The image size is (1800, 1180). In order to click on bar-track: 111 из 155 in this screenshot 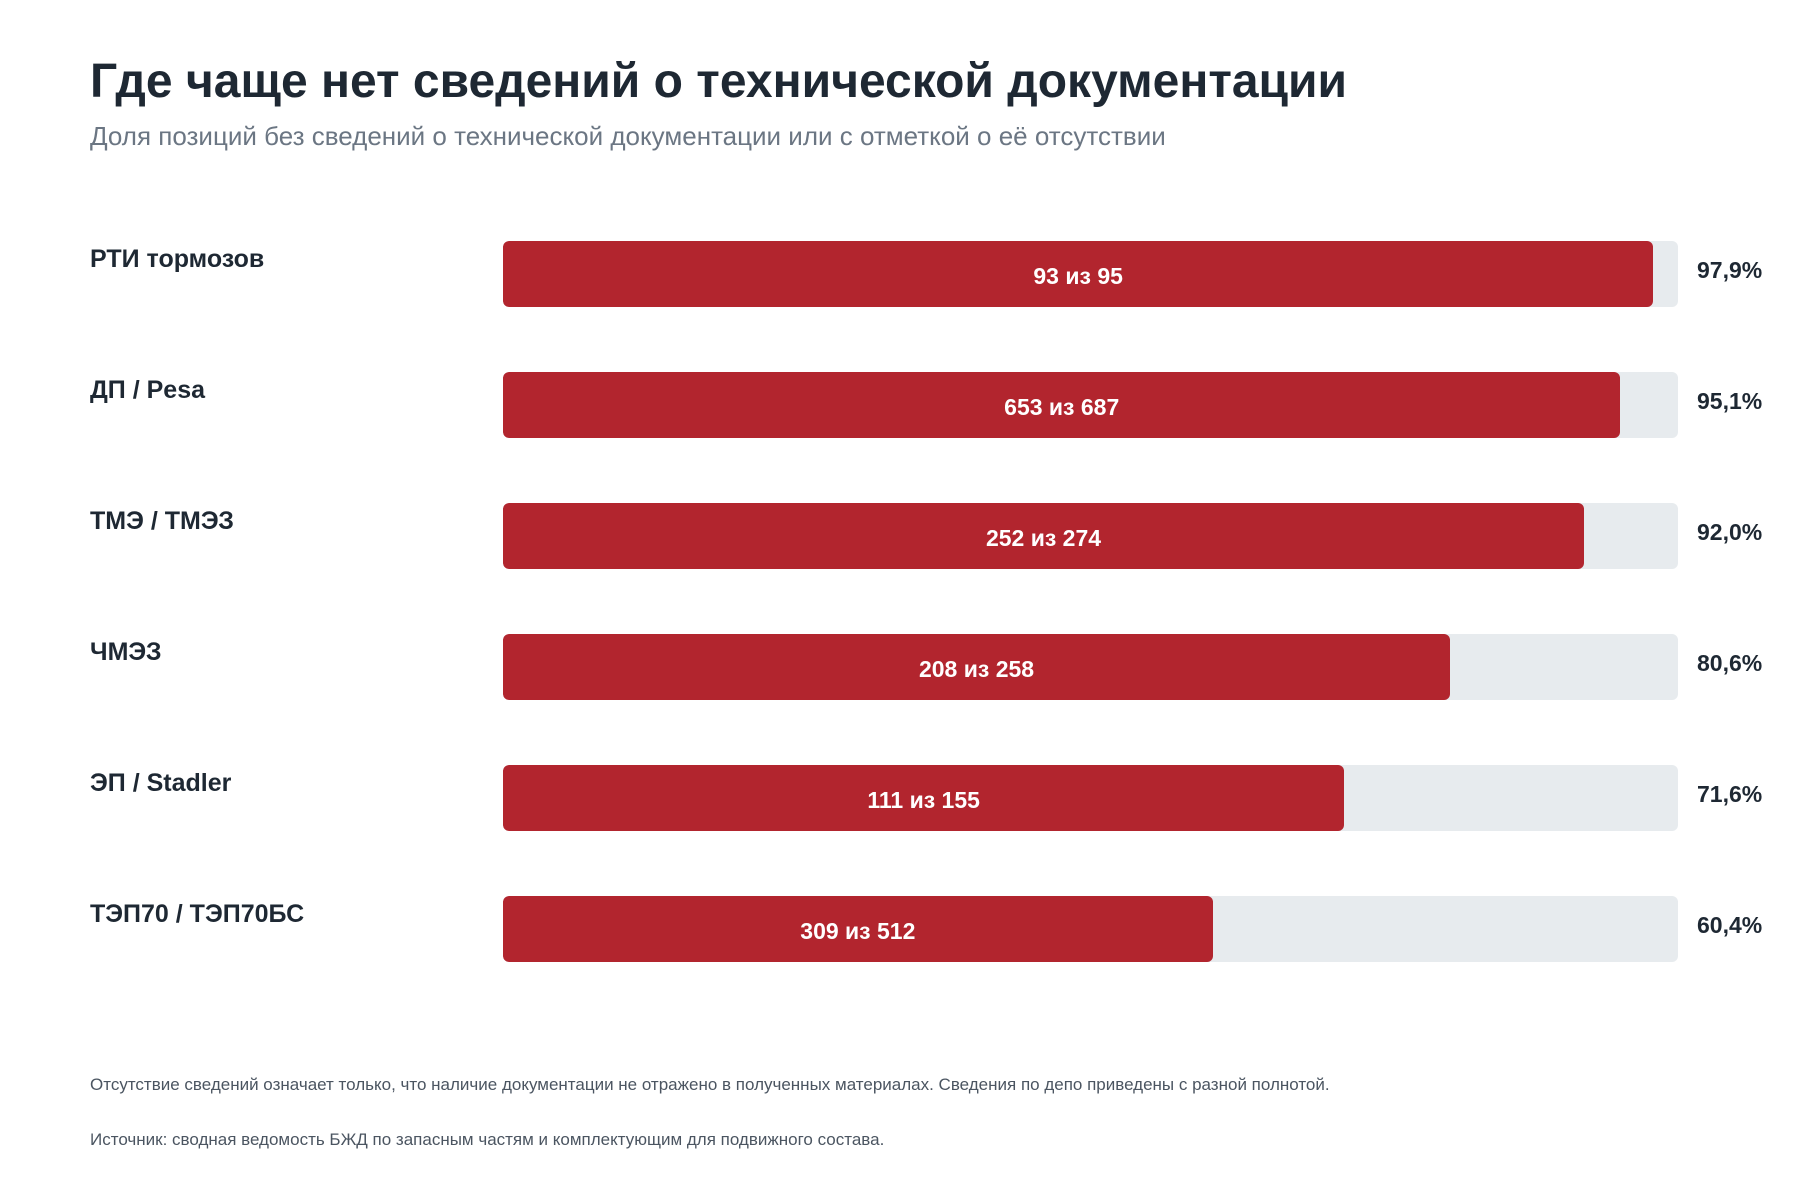, I will do `click(1090, 798)`.